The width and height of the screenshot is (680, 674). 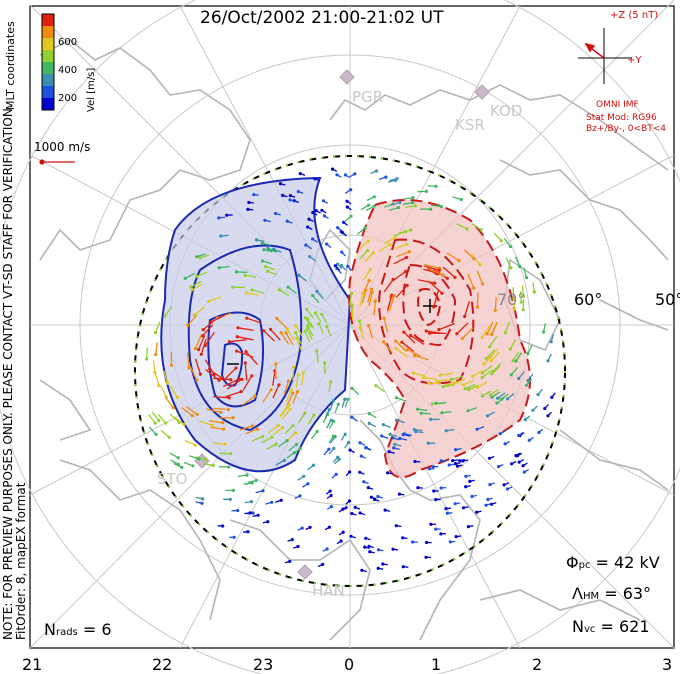 I want to click on latitude-label: 60°, so click(x=588, y=299).